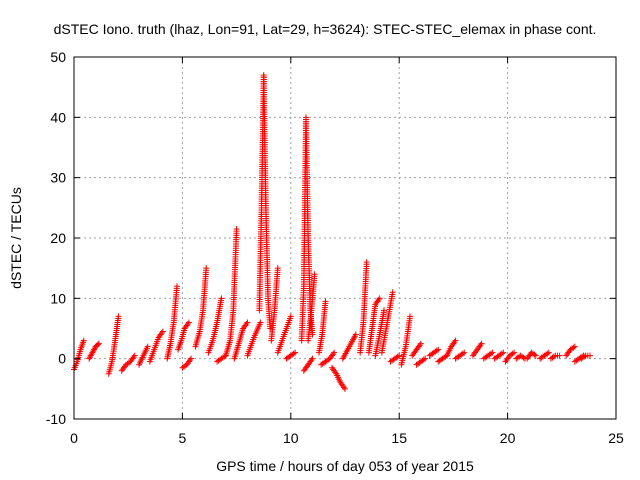 This screenshot has width=640, height=480. What do you see at coordinates (58, 178) in the screenshot?
I see `y-tick-label: 30` at bounding box center [58, 178].